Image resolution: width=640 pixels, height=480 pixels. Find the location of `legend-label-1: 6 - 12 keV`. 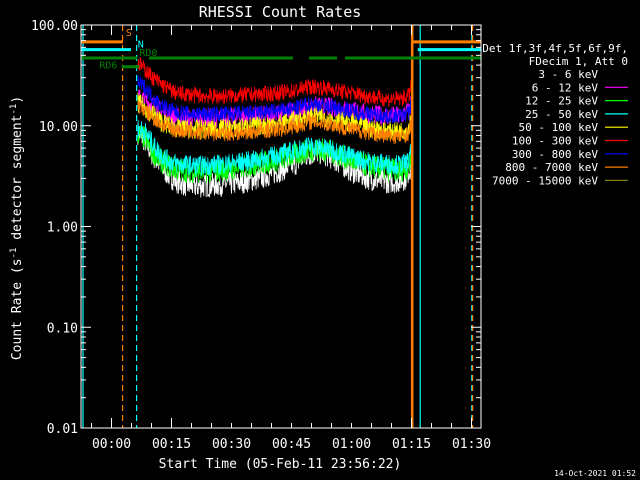

legend-label-1: 6 - 12 keV is located at coordinates (565, 87).